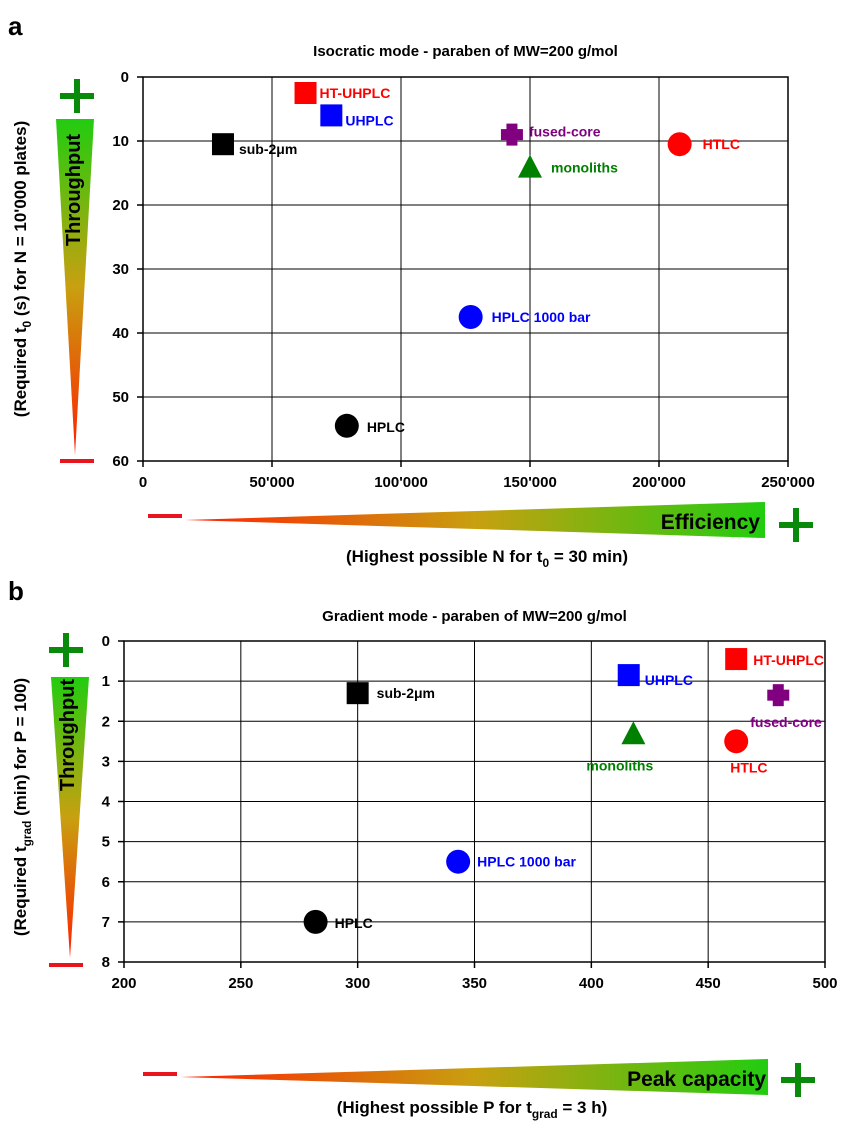 This screenshot has width=841, height=1125. I want to click on x-axis-label: (Highest possible P for tgrad = 3 h), so click(472, 1109).